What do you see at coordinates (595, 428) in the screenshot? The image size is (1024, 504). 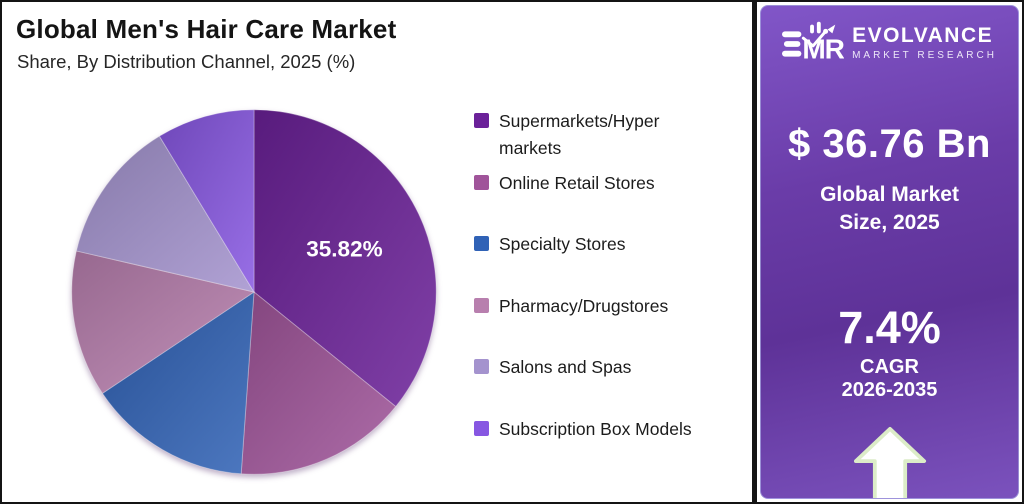 I see `legend-label: Subscription Box Models` at bounding box center [595, 428].